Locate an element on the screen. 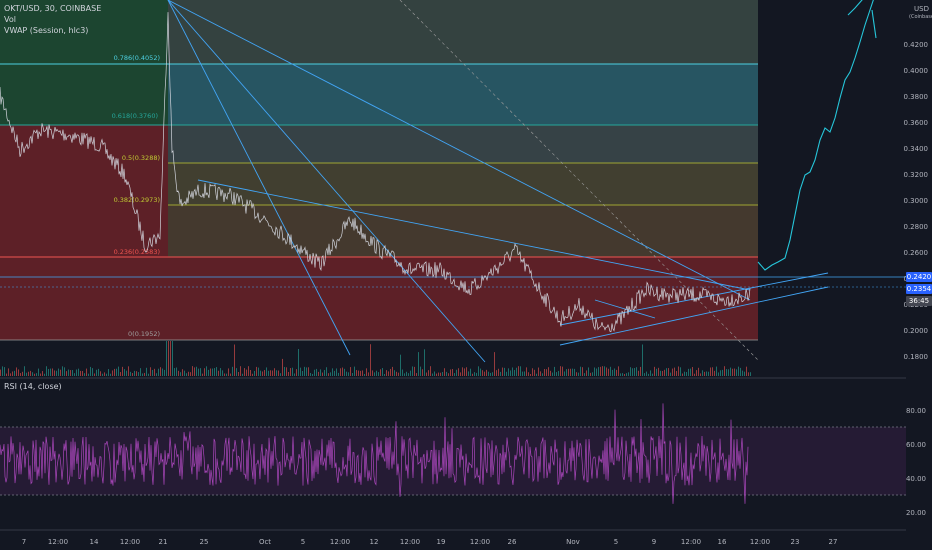 Image resolution: width=932 pixels, height=550 pixels. price-tick-label: 0.3400 is located at coordinates (916, 149).